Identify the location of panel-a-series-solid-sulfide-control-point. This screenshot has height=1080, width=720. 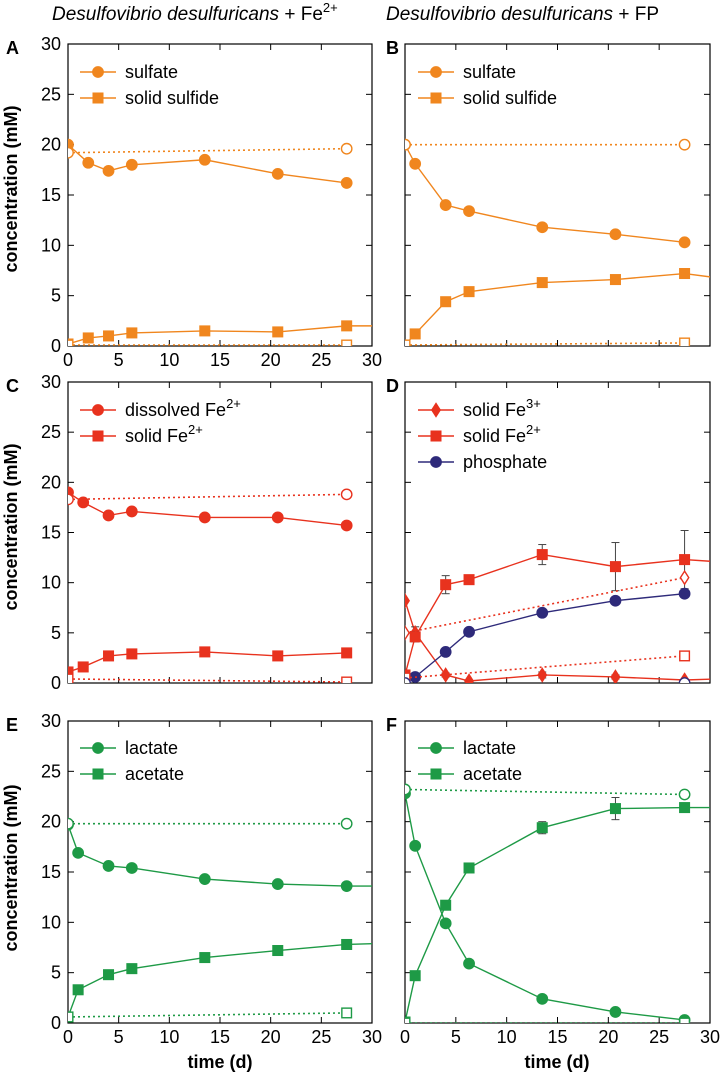
(347, 342).